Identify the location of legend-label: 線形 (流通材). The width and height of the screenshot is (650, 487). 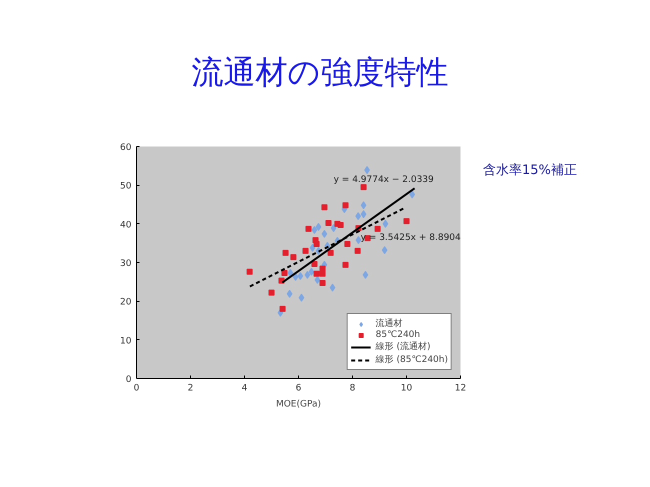
(403, 346).